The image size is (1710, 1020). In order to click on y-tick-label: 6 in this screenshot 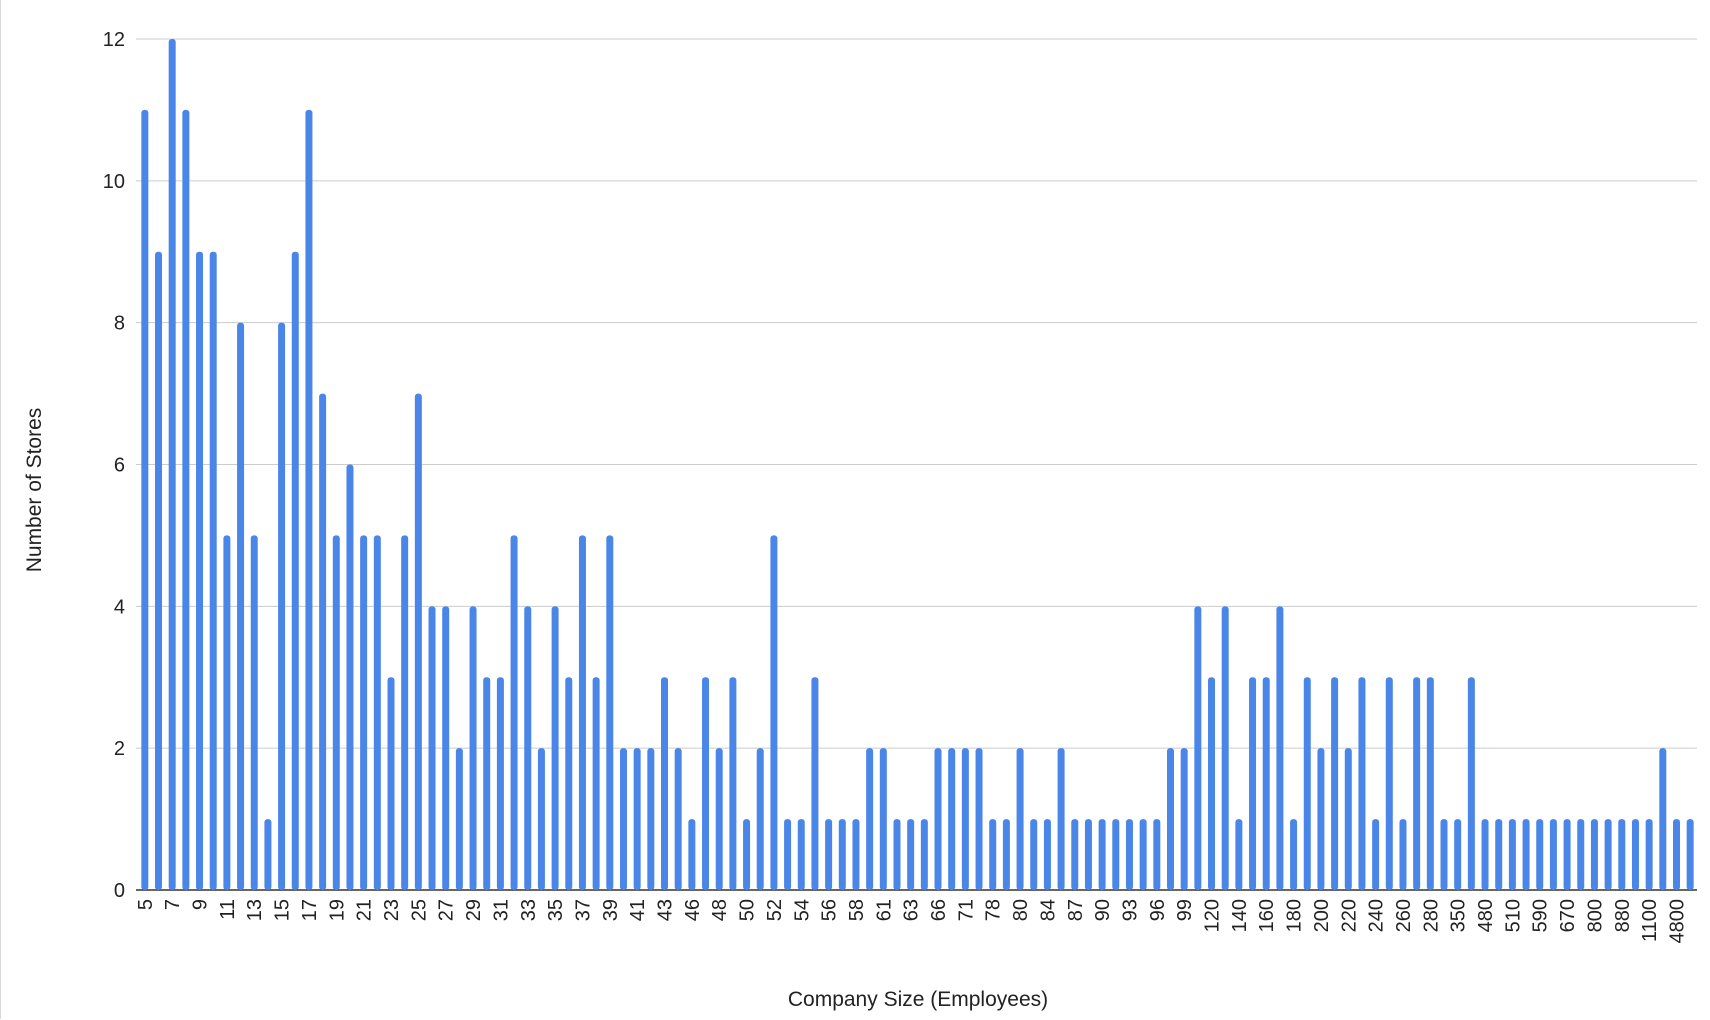, I will do `click(119, 466)`.